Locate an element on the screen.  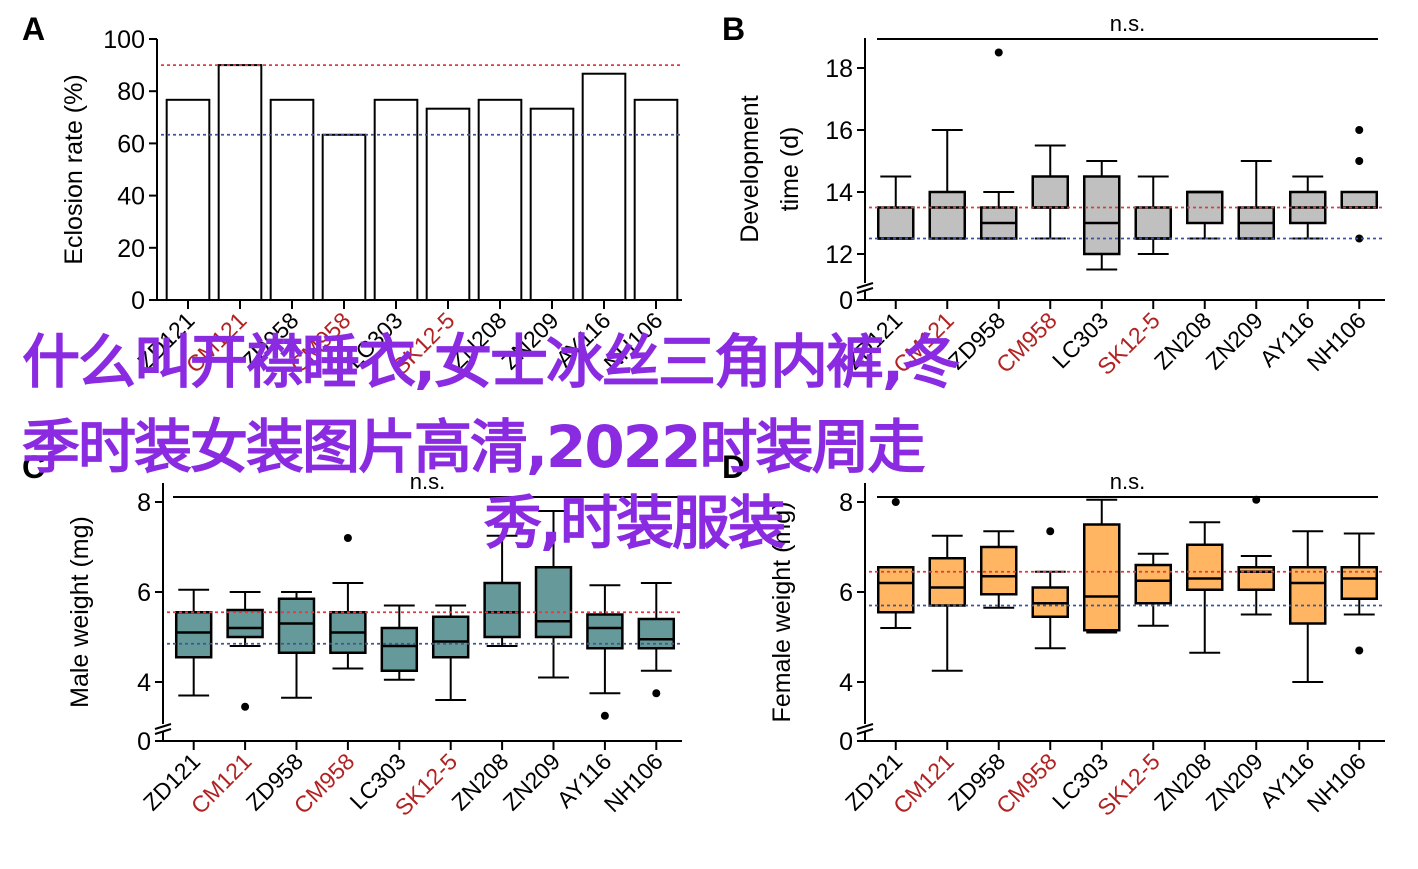
y-axis-title: Female weight (mg) is located at coordinates (782, 612).